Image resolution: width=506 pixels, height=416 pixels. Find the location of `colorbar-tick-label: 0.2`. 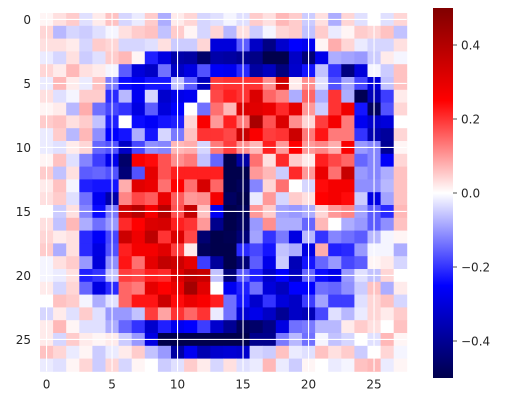

colorbar-tick-label: 0.2 is located at coordinates (470, 120).